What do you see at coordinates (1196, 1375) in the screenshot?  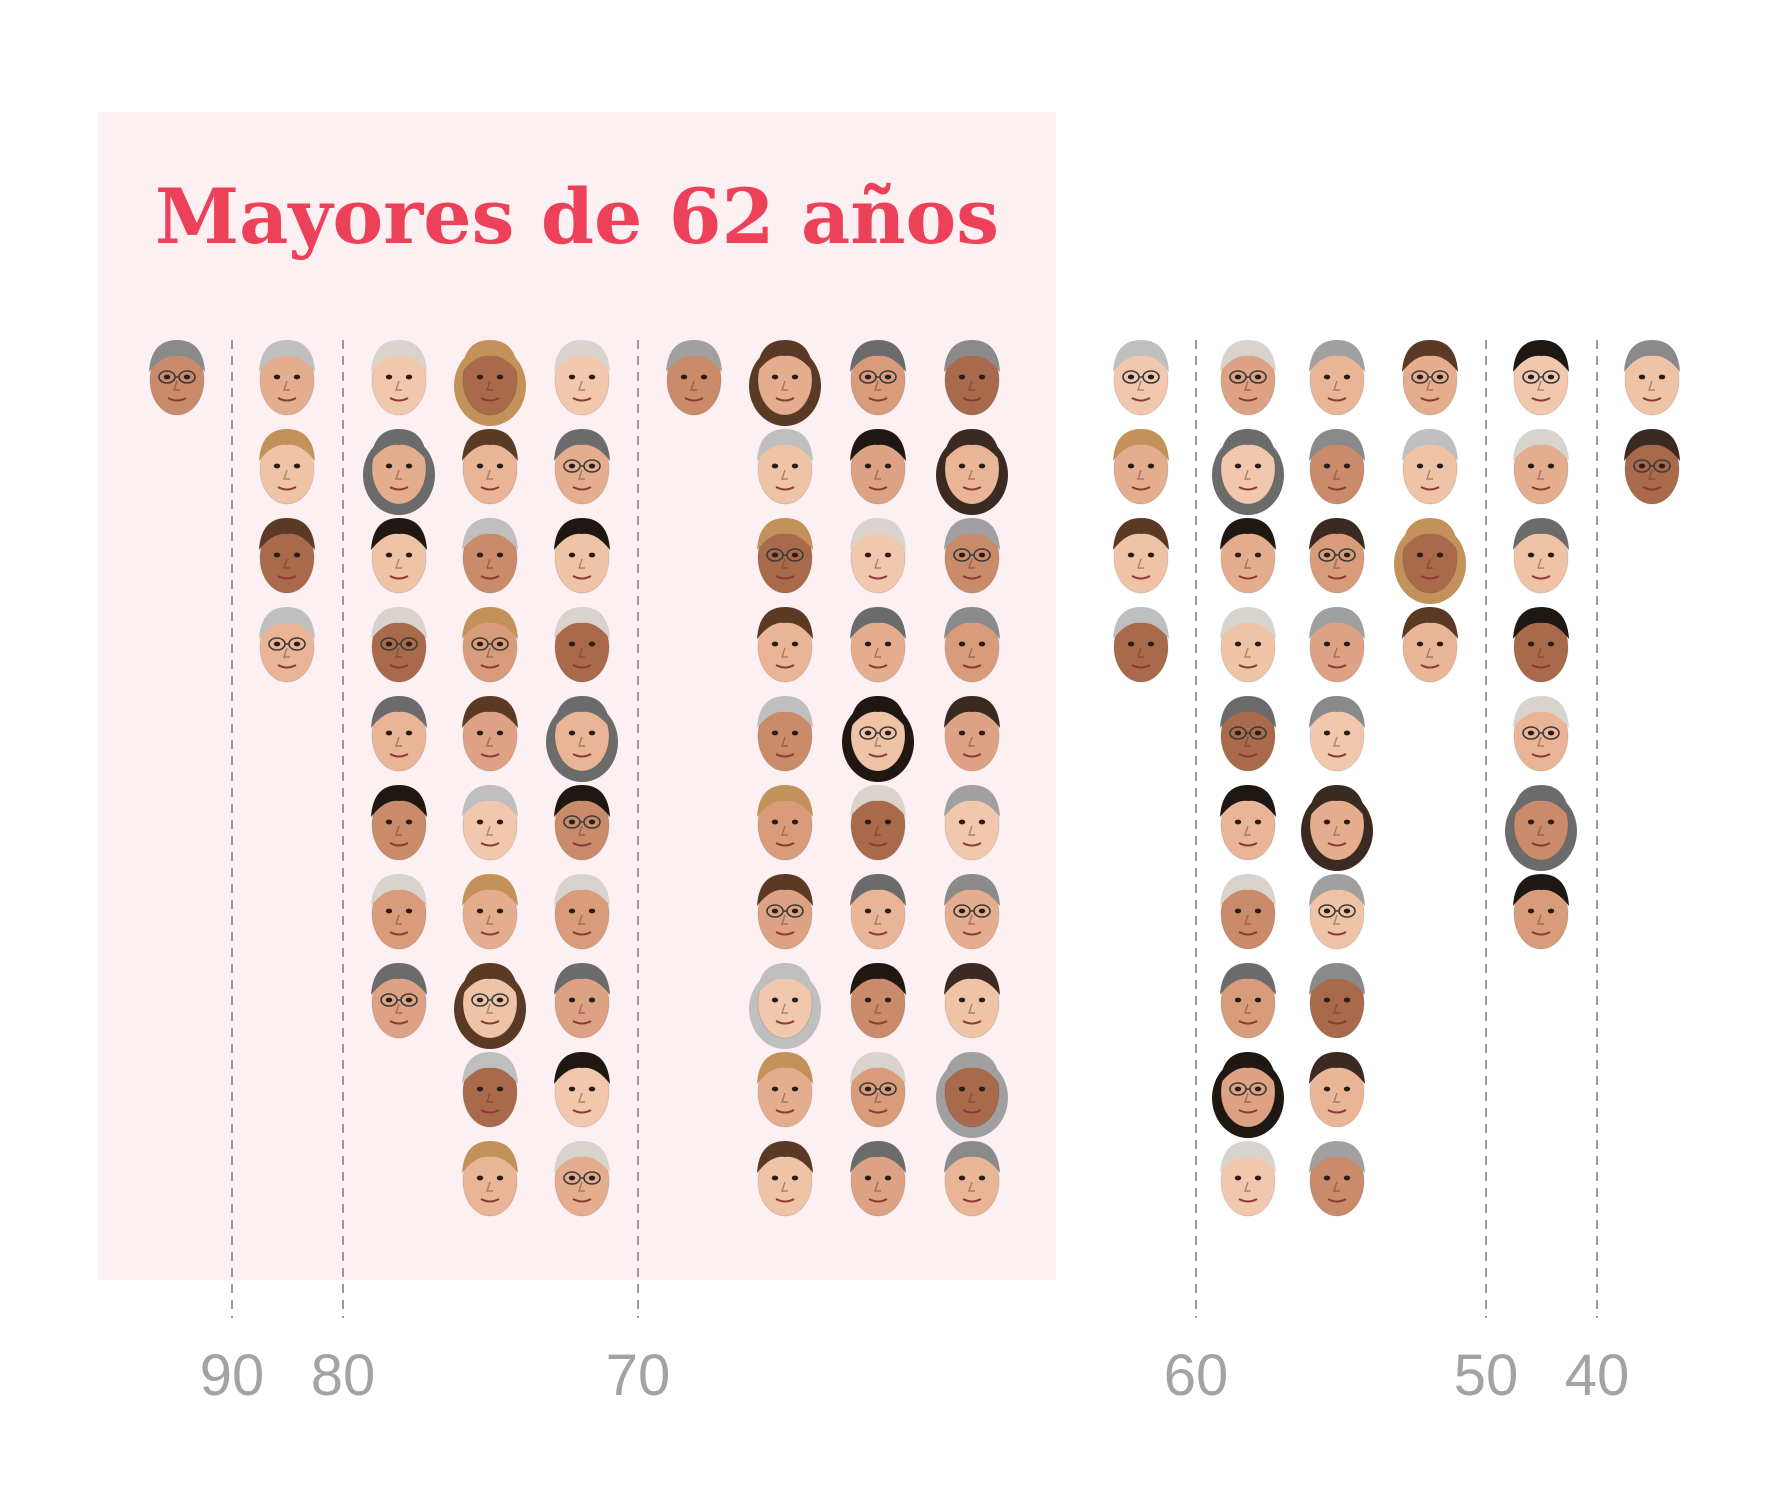 I see `x-tick-label-60: 60` at bounding box center [1196, 1375].